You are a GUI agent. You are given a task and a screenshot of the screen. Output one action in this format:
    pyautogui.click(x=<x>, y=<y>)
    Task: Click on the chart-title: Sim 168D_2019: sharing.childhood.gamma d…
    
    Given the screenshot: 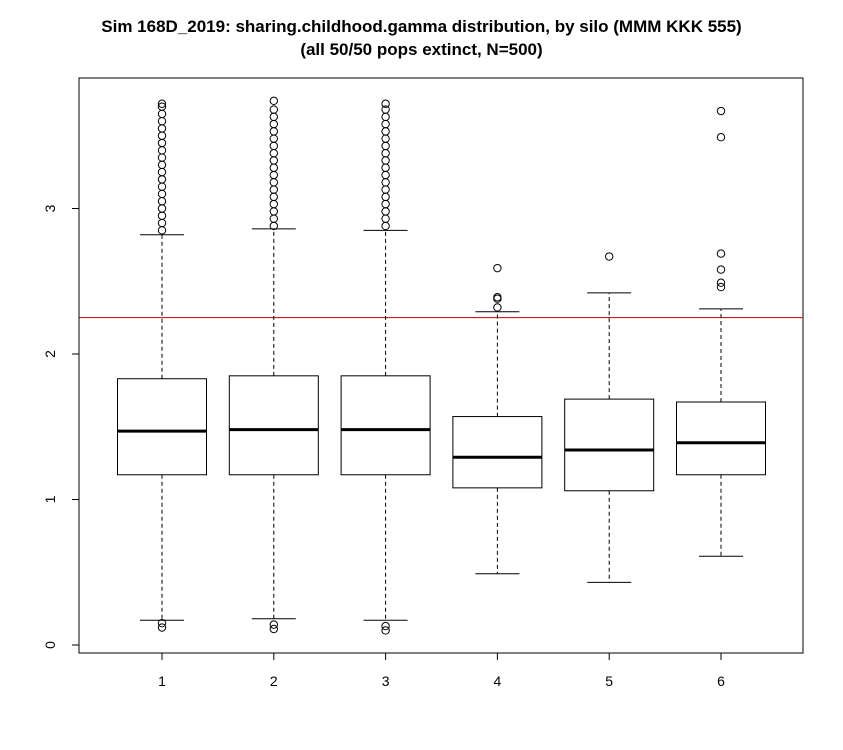 What is the action you would take?
    pyautogui.click(x=421, y=26)
    